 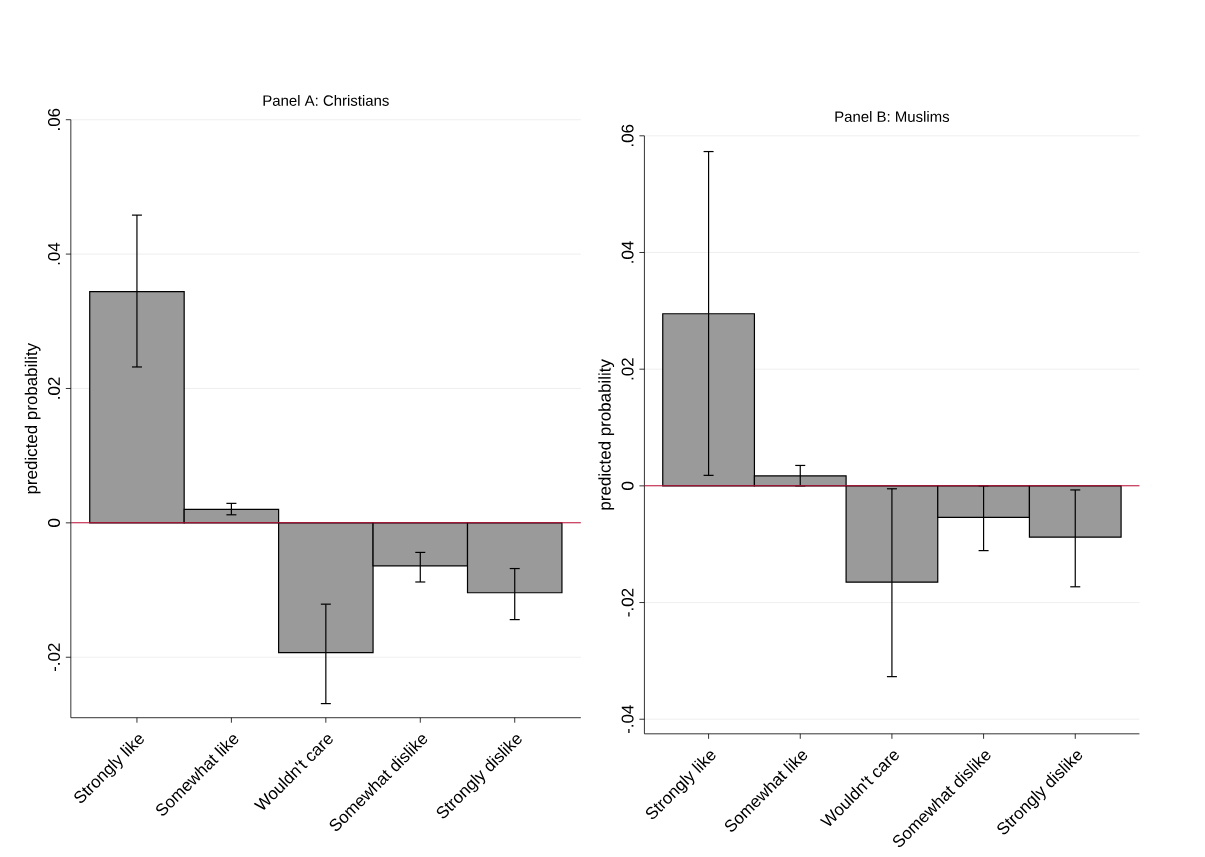 What do you see at coordinates (326, 100) in the screenshot?
I see `chart-title: Panel A: Christians` at bounding box center [326, 100].